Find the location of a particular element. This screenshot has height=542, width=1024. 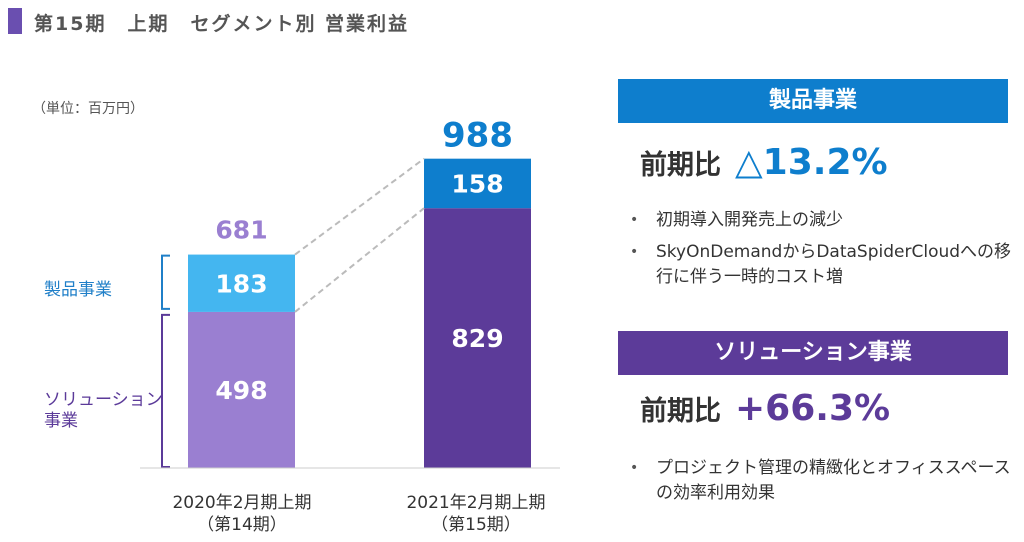

solution-bullet-list: プロジェクト管理の精緻化とオフィススペースの効率利用効果 is located at coordinates (825, 484).